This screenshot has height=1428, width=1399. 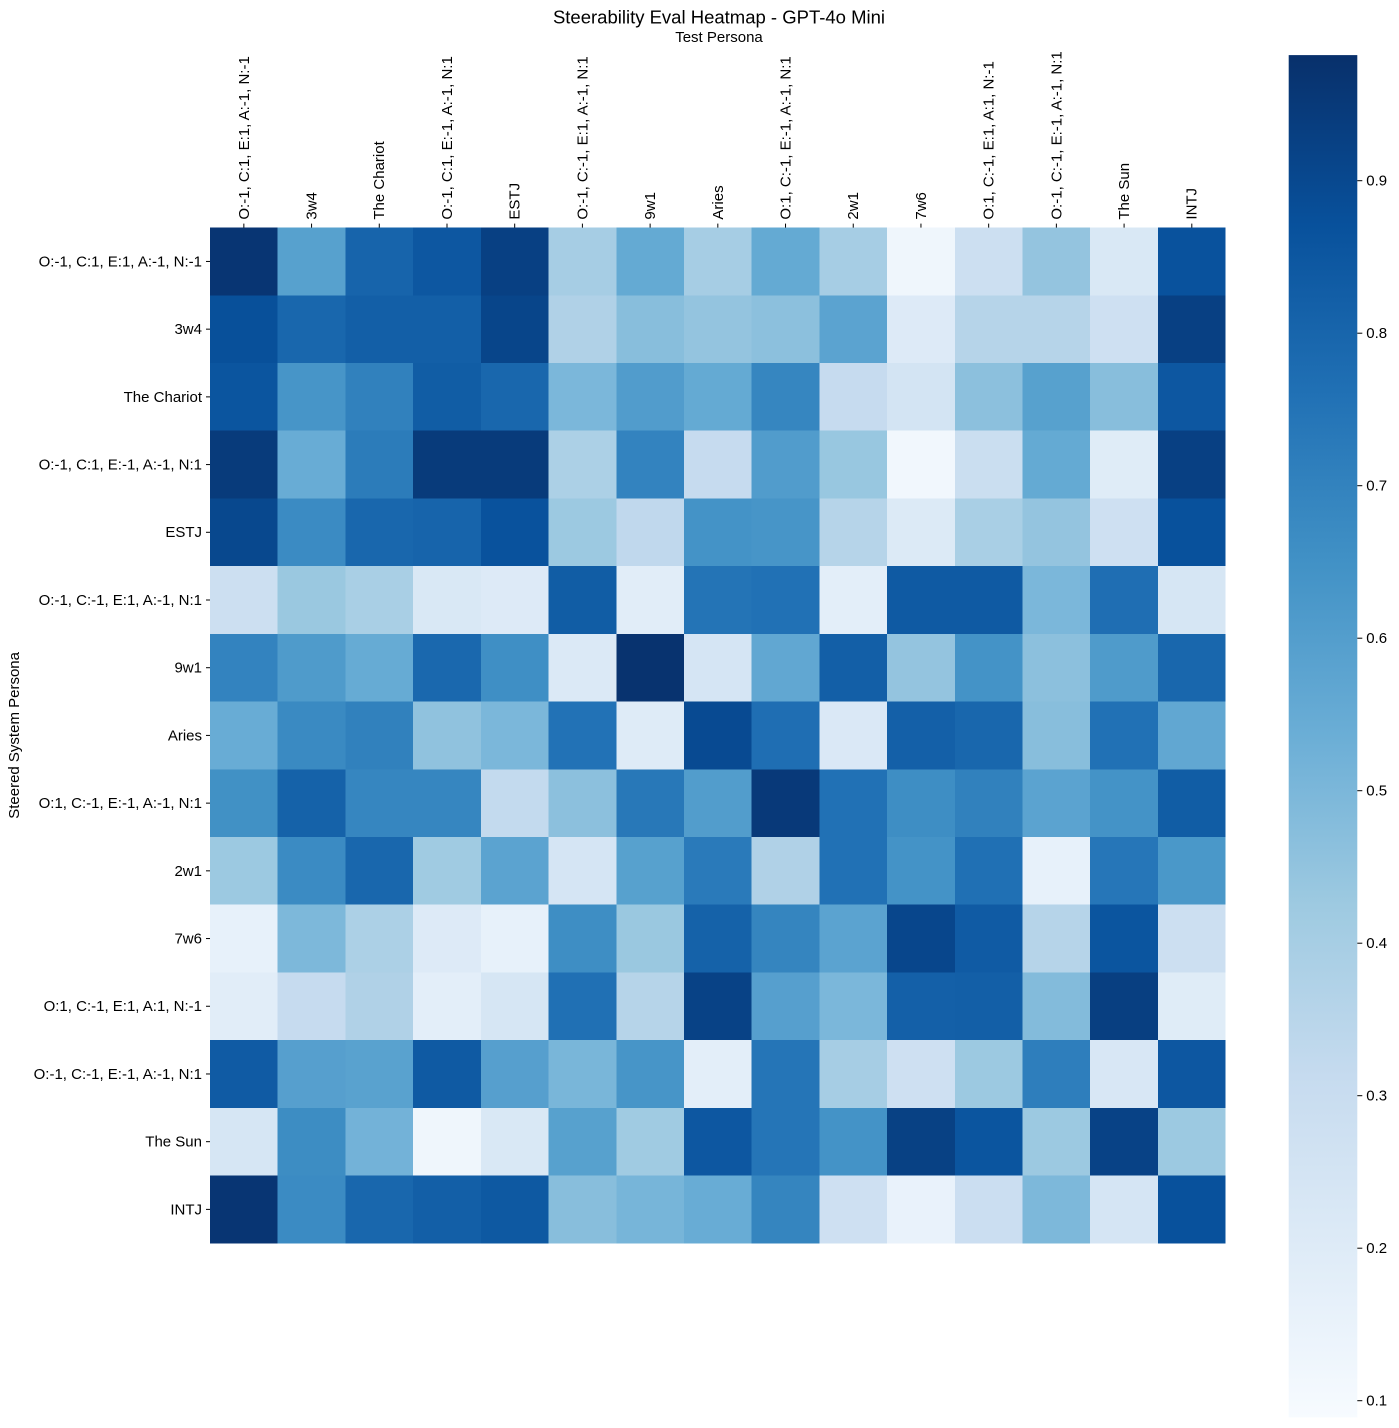 I want to click on svg-text: 0.1, so click(x=1376, y=1401).